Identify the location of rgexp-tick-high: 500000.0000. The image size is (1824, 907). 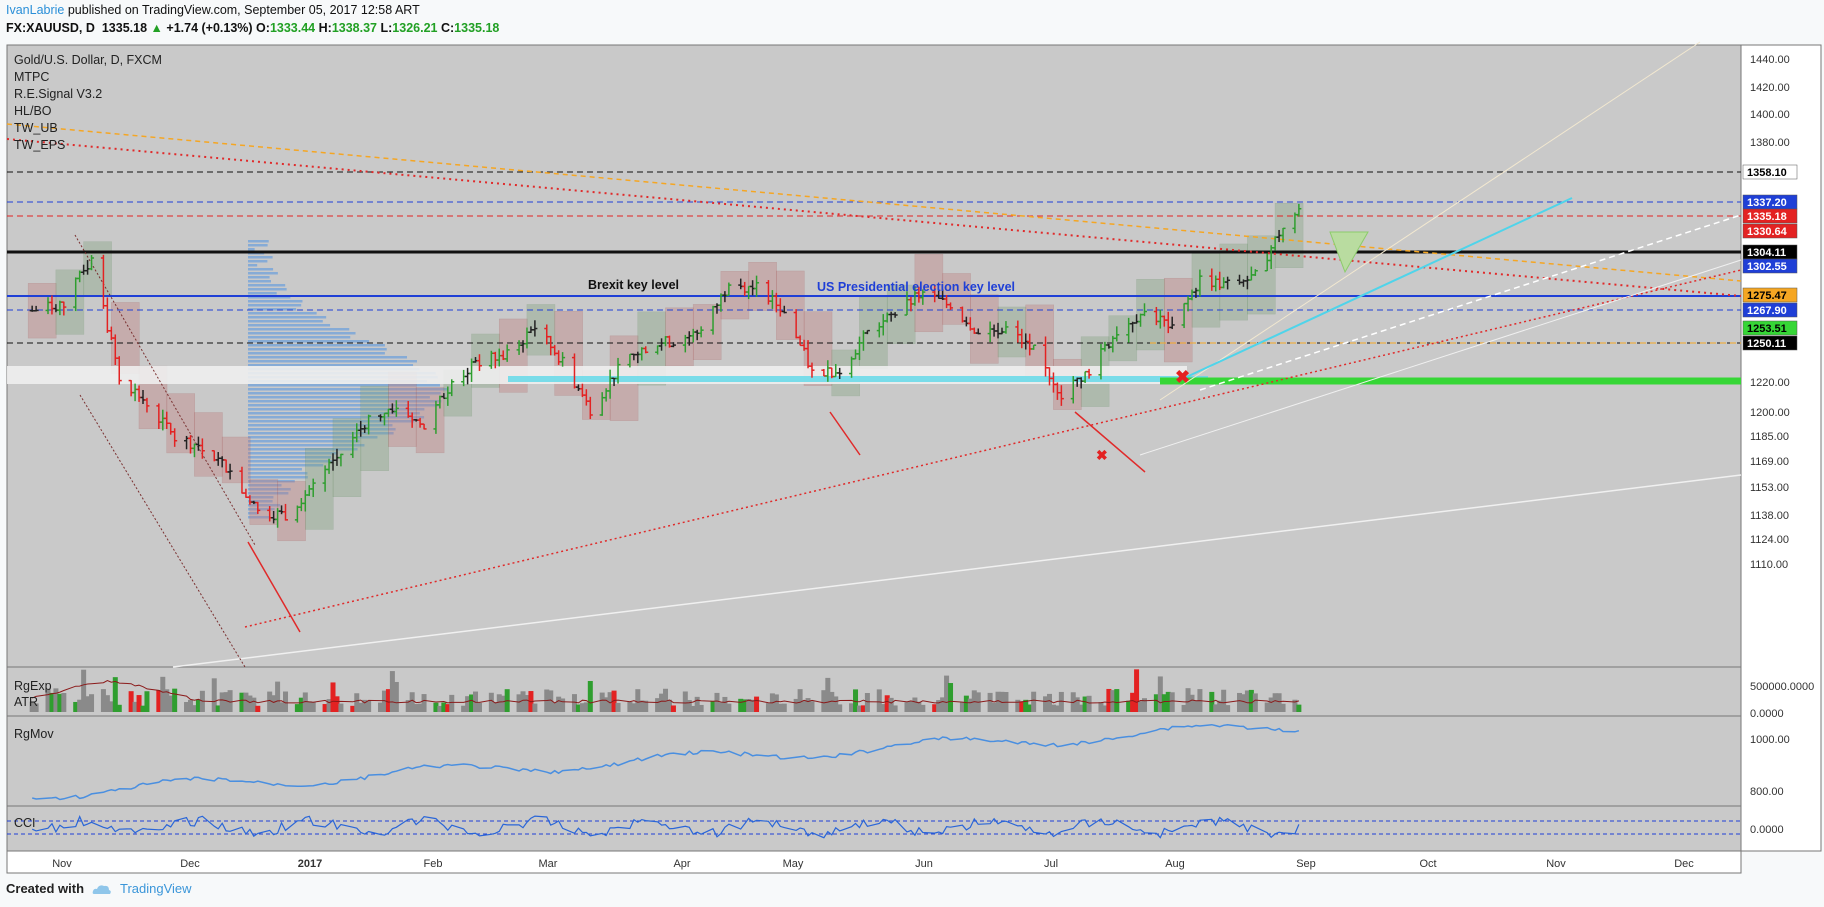
(1782, 687).